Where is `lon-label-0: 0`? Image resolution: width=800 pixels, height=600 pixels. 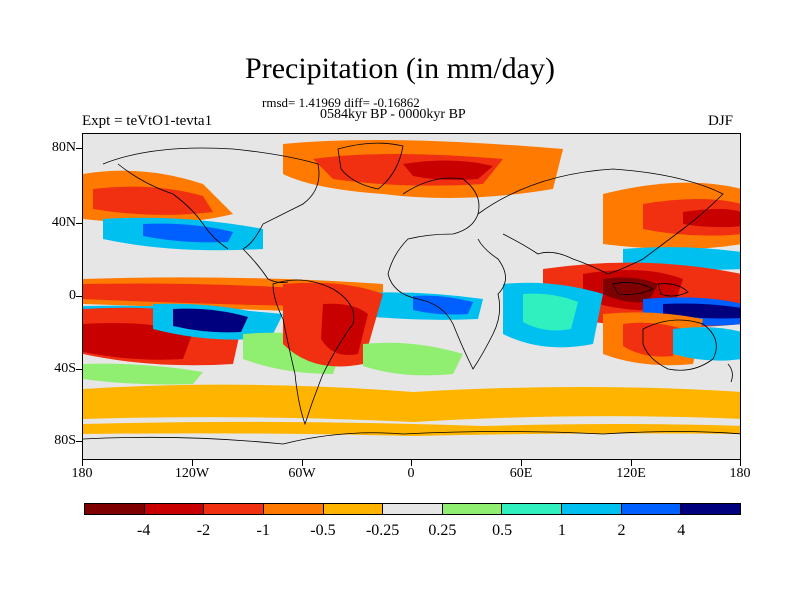 lon-label-0: 0 is located at coordinates (411, 473).